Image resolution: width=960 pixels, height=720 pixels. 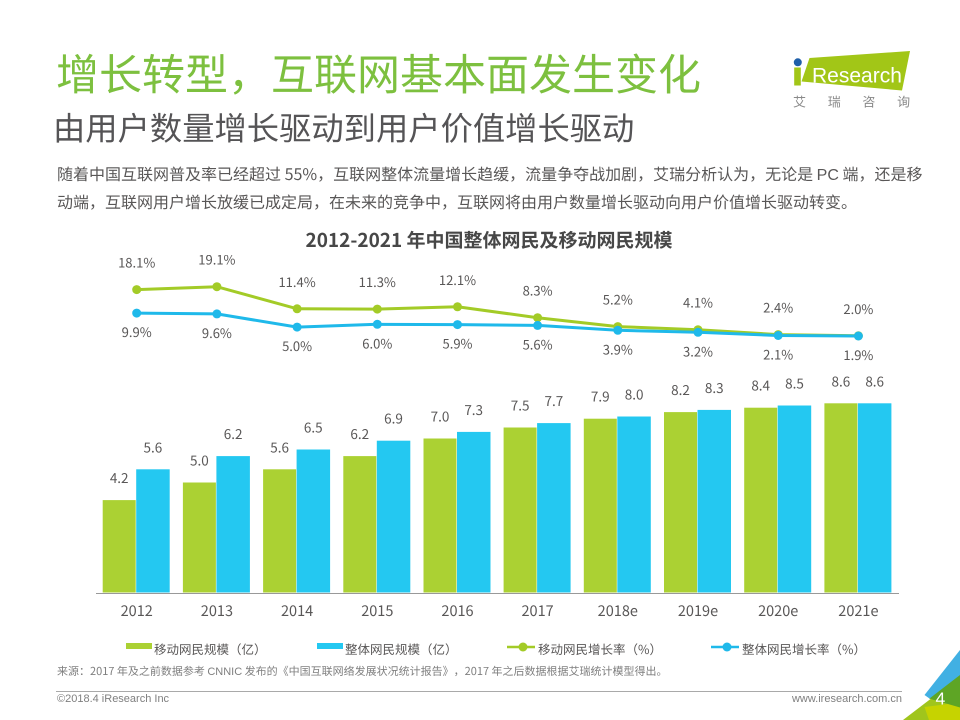 What do you see at coordinates (377, 610) in the screenshot?
I see `svg-text: 2015` at bounding box center [377, 610].